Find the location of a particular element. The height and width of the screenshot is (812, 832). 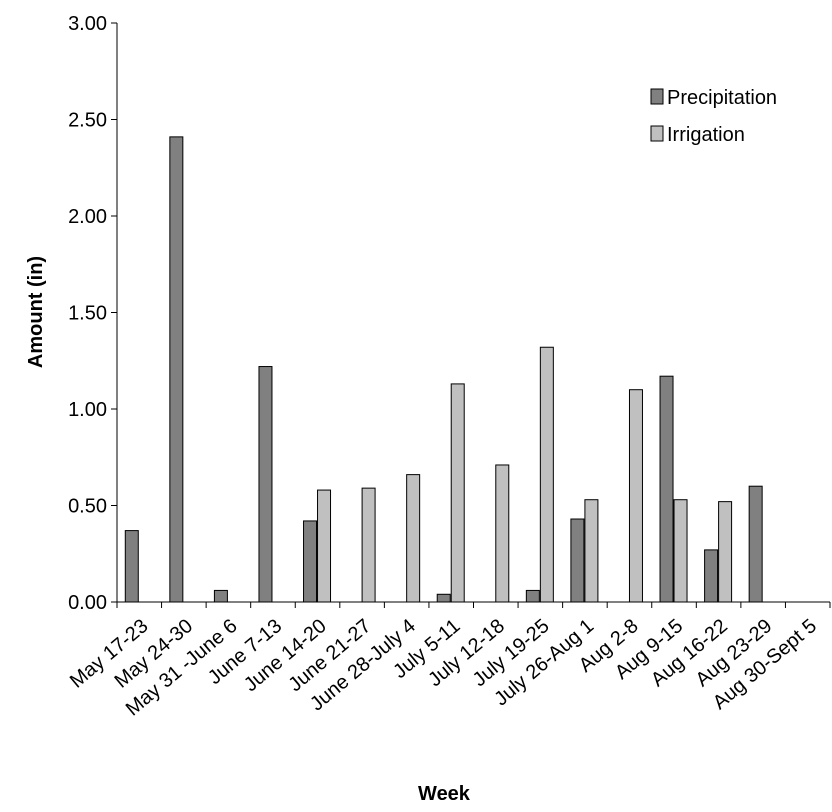

legend-label-irrigation: Irrigation is located at coordinates (706, 135).